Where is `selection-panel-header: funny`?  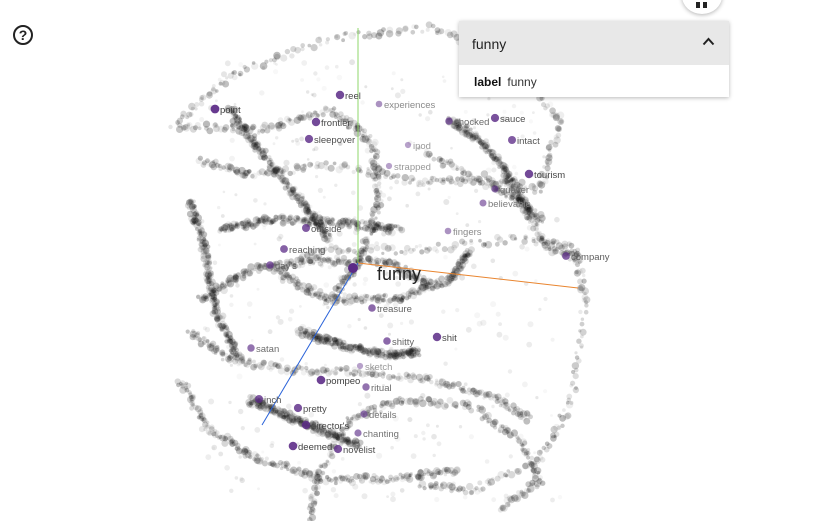
selection-panel-header: funny is located at coordinates (594, 43).